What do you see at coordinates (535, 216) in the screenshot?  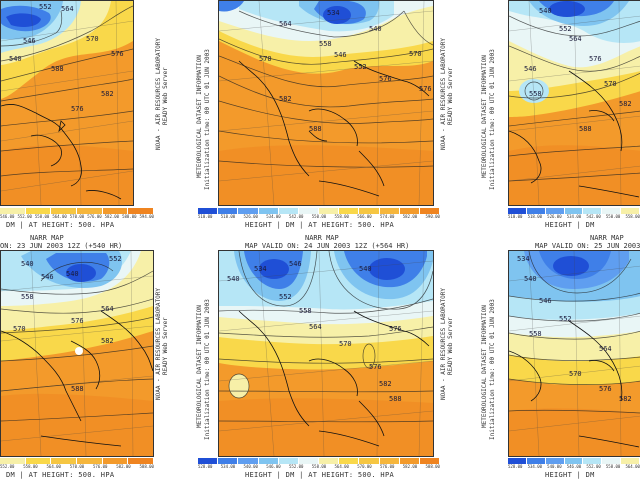 I see `legend-tick: 518.00` at bounding box center [535, 216].